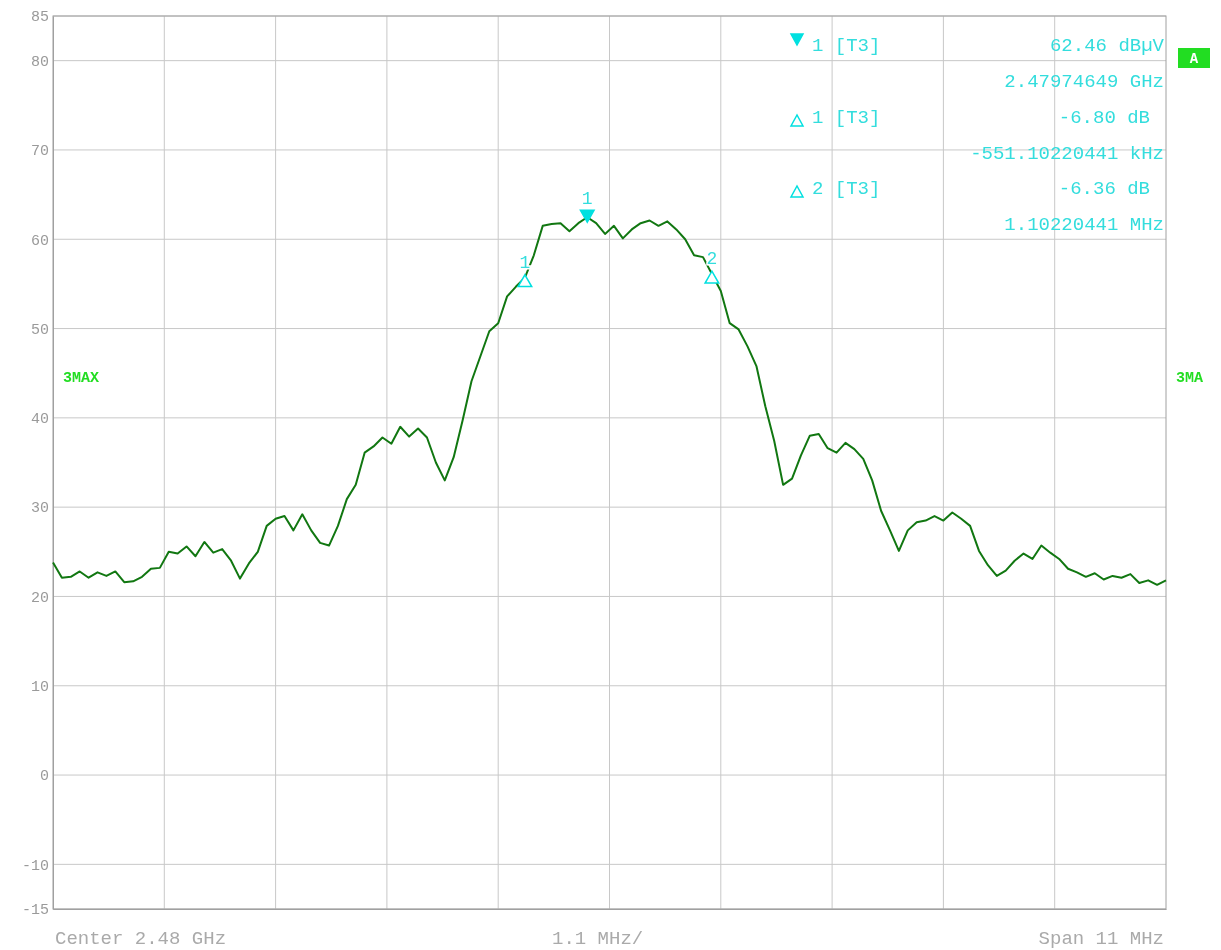  Describe the element at coordinates (1084, 82) in the screenshot. I see `annotation: 2.47974649 GHz` at that location.